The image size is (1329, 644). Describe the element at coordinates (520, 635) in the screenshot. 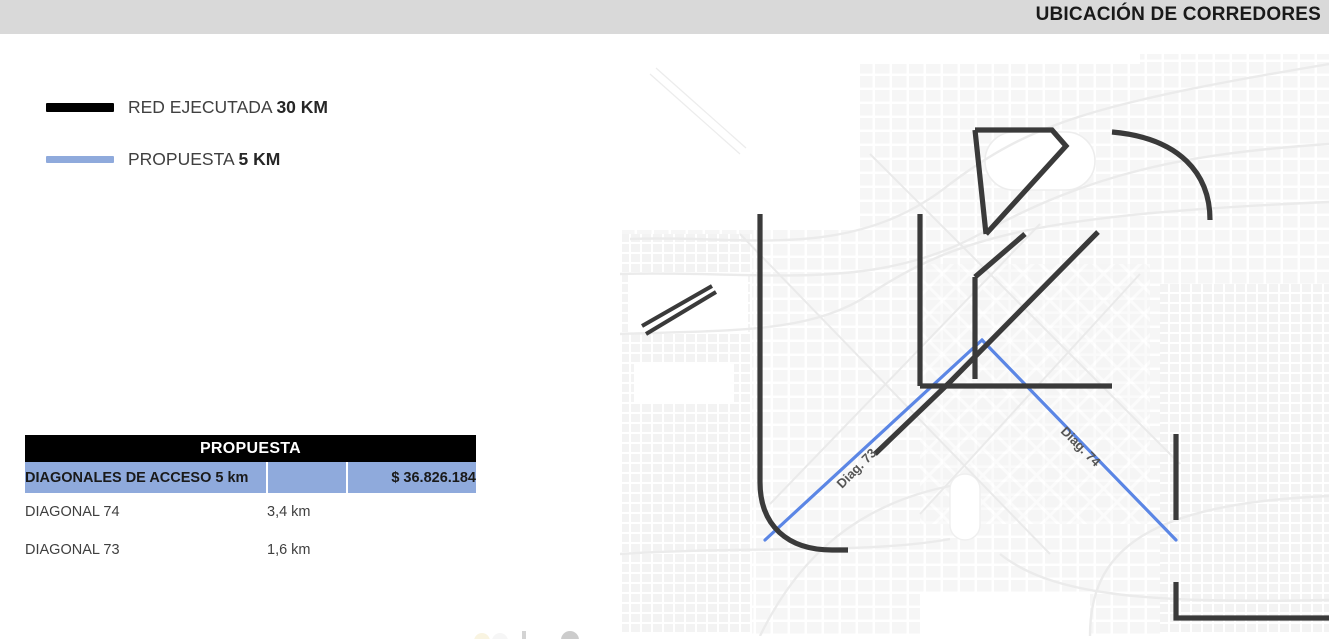

I see `bottom-logo-artifact` at that location.